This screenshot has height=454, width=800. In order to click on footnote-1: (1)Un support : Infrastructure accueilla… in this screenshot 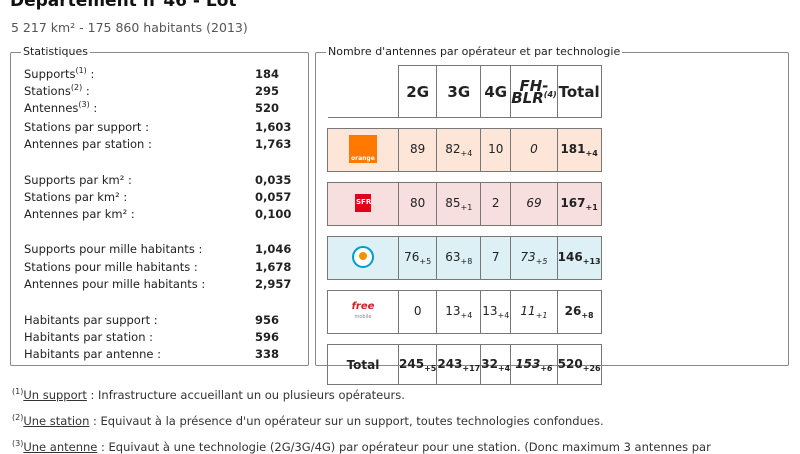, I will do `click(208, 394)`.